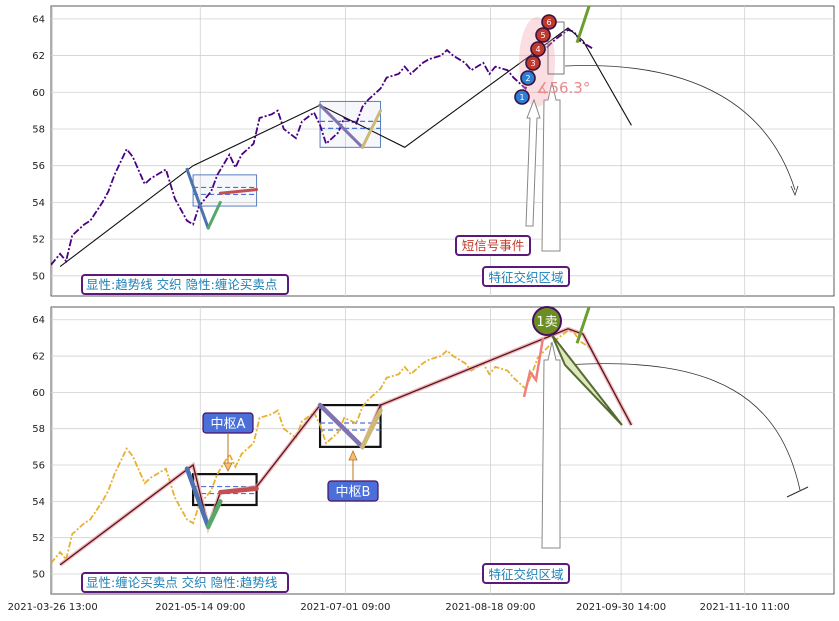 The width and height of the screenshot is (839, 621). I want to click on bottom-legend-text: 显性:缠论买卖点 交织 隐性:趋势线, so click(182, 582).